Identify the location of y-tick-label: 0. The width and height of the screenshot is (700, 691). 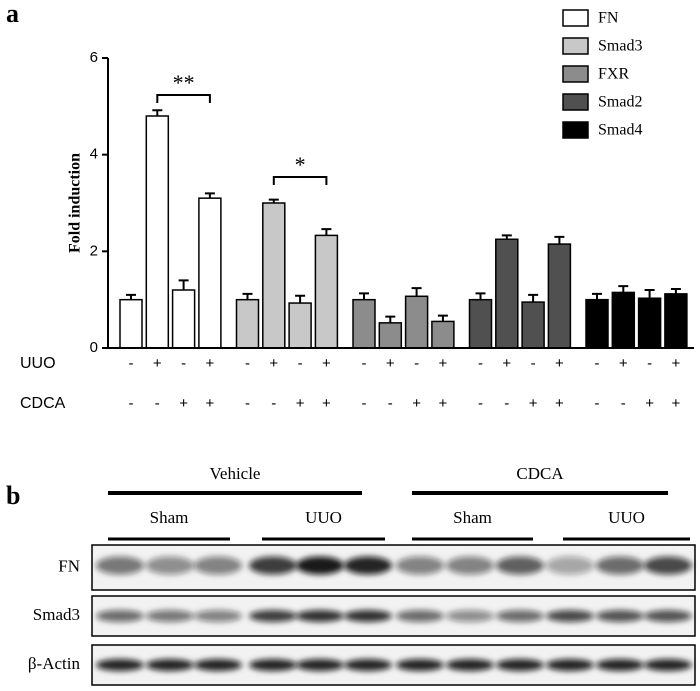
(94, 347).